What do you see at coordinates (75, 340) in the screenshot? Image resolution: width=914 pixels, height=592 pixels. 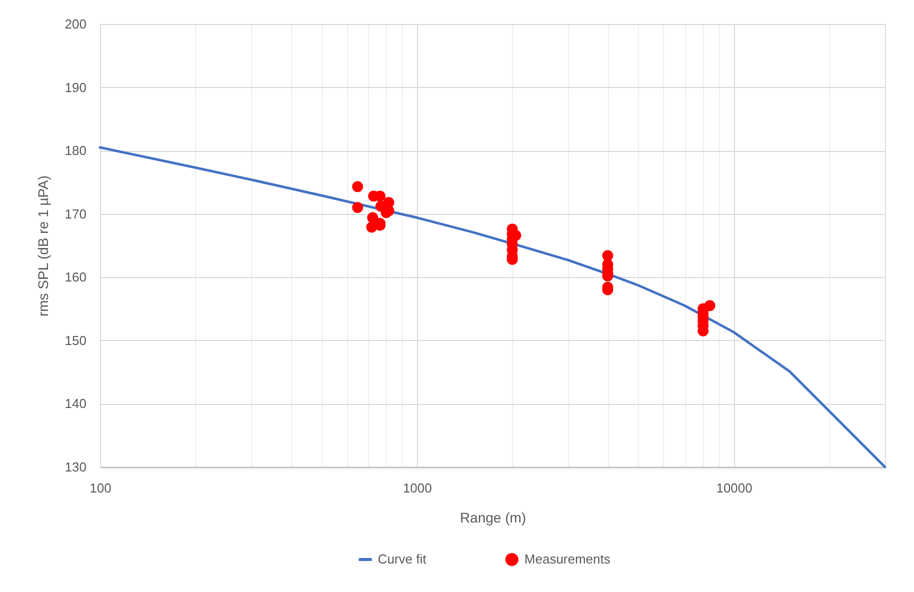 I see `y-tick-label: 150` at bounding box center [75, 340].